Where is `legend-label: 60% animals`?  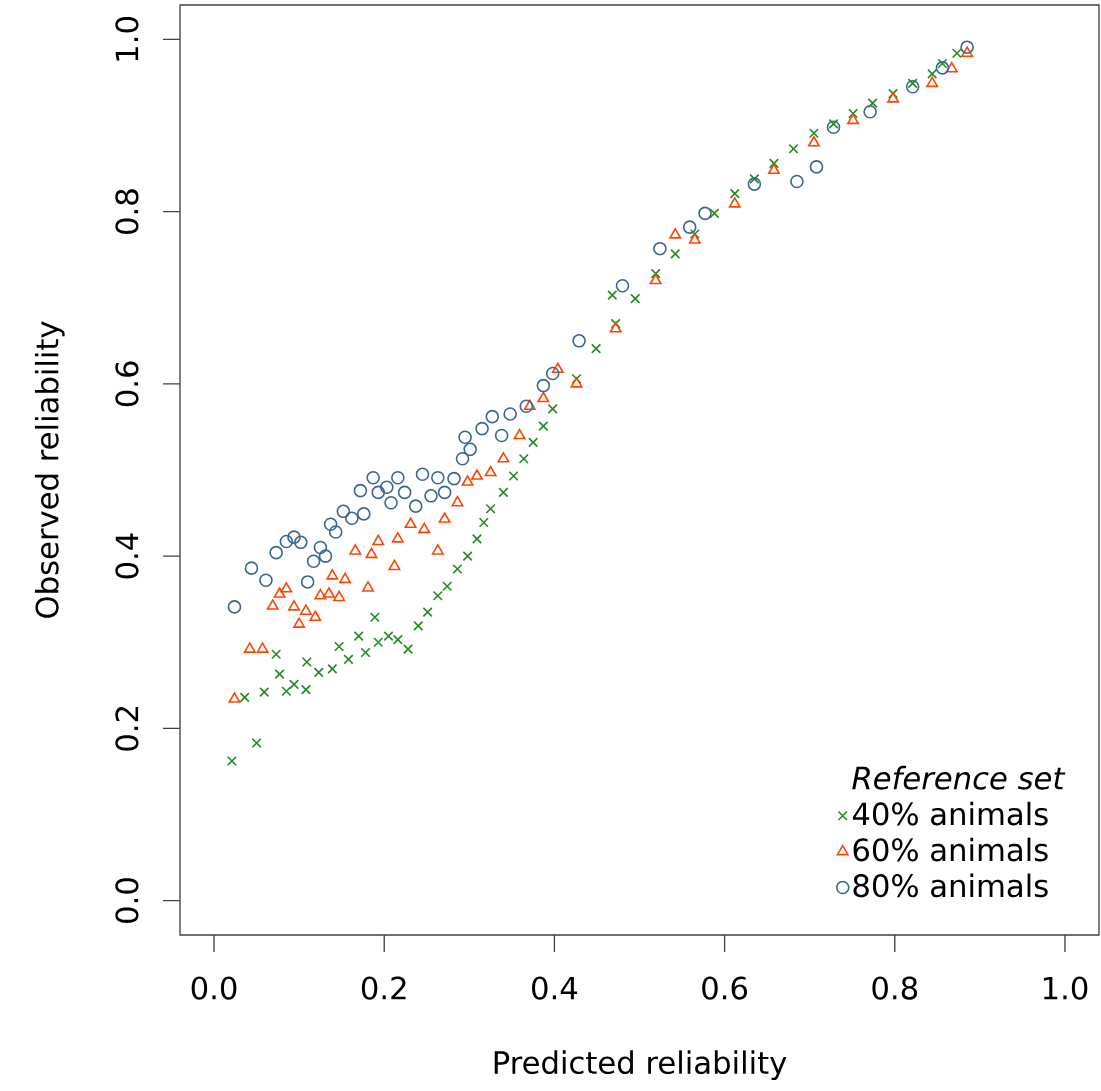 legend-label: 60% animals is located at coordinates (950, 849).